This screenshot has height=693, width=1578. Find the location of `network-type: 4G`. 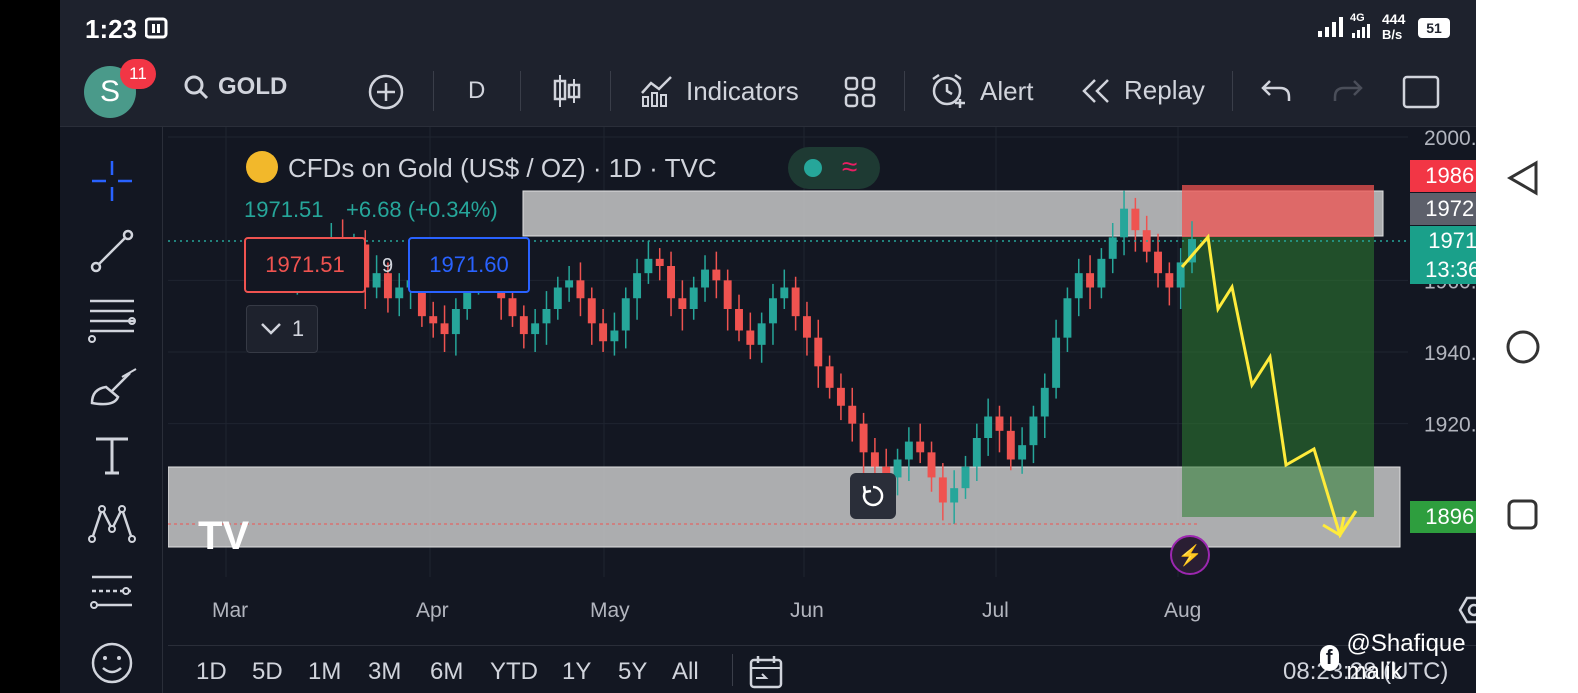

network-type: 4G is located at coordinates (1357, 18).